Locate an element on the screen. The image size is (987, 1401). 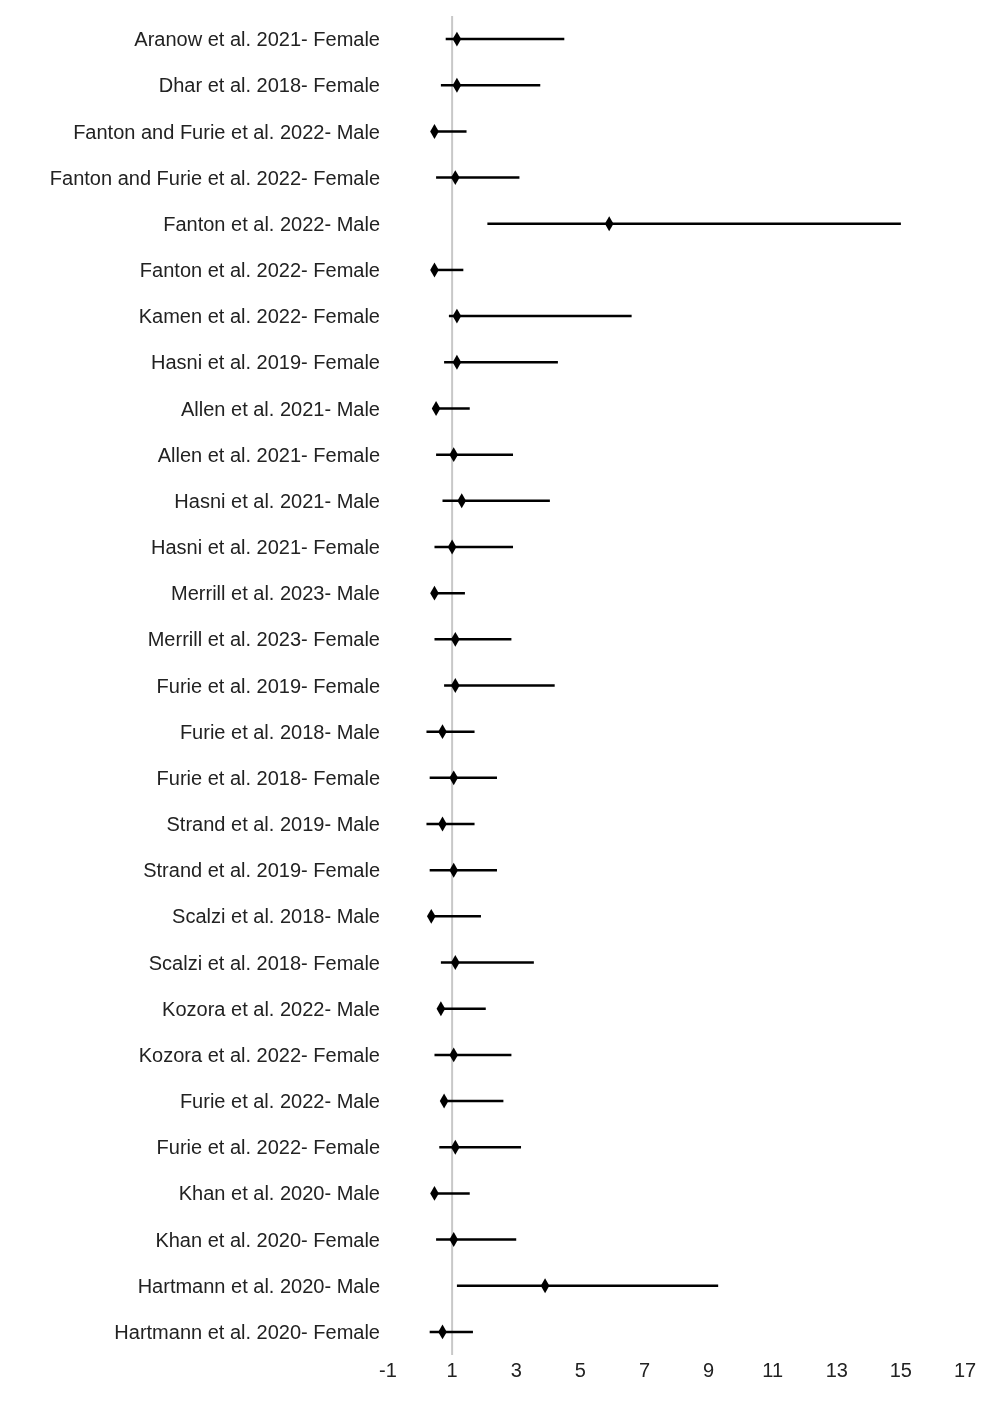
y-tick-label: Aranow et al. 2021- Female is located at coordinates (257, 39).